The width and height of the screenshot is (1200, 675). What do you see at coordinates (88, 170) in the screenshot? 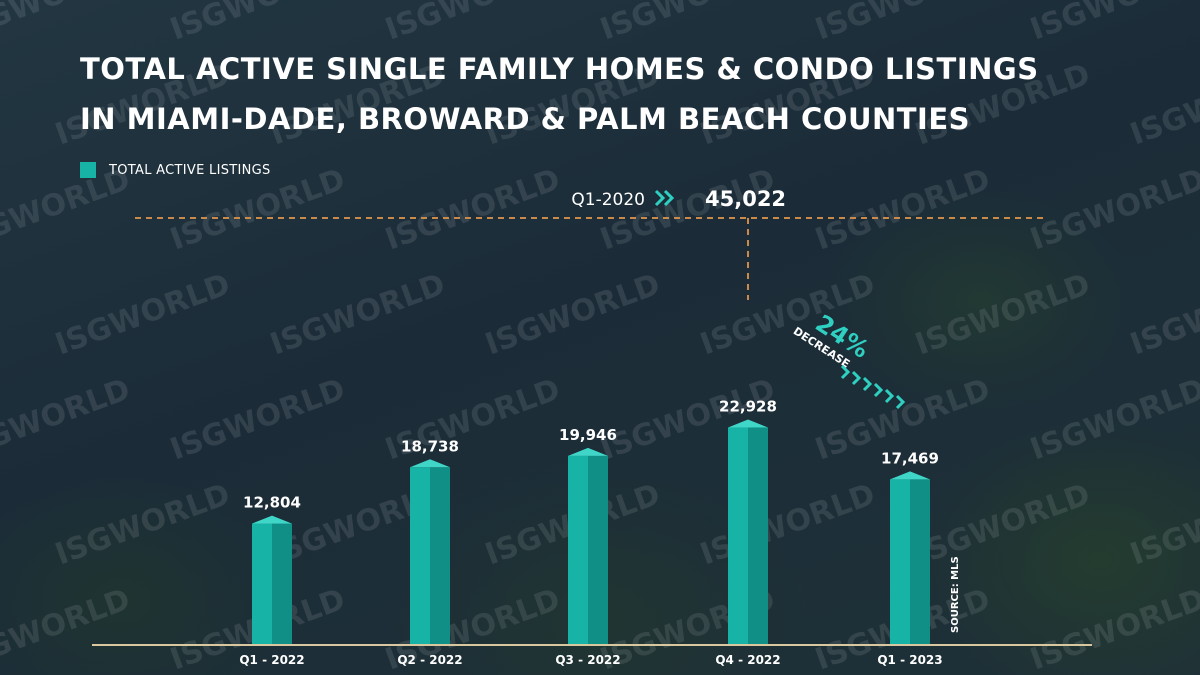
I see `legend-swatch` at bounding box center [88, 170].